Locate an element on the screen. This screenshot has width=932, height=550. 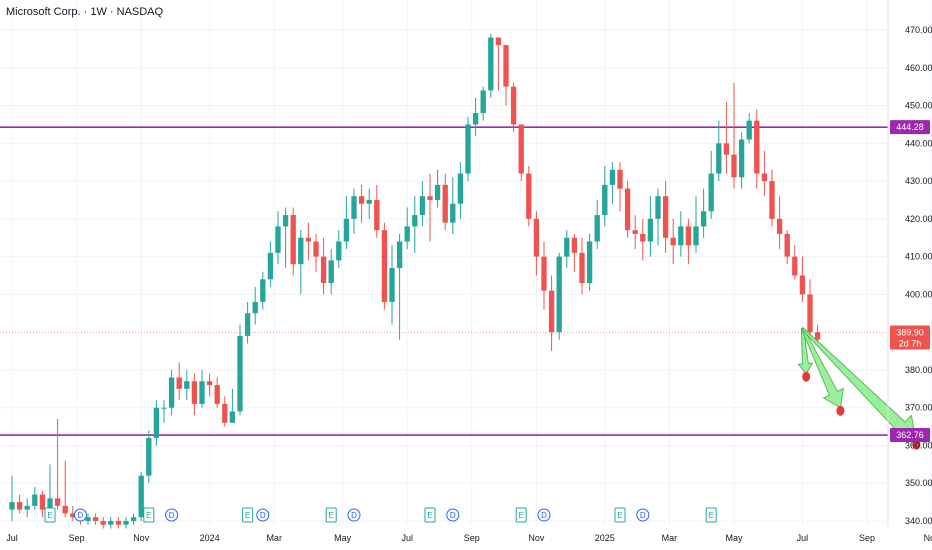
event-markers: EDEDEDEDEDEDEDEE is located at coordinates (488, 515).